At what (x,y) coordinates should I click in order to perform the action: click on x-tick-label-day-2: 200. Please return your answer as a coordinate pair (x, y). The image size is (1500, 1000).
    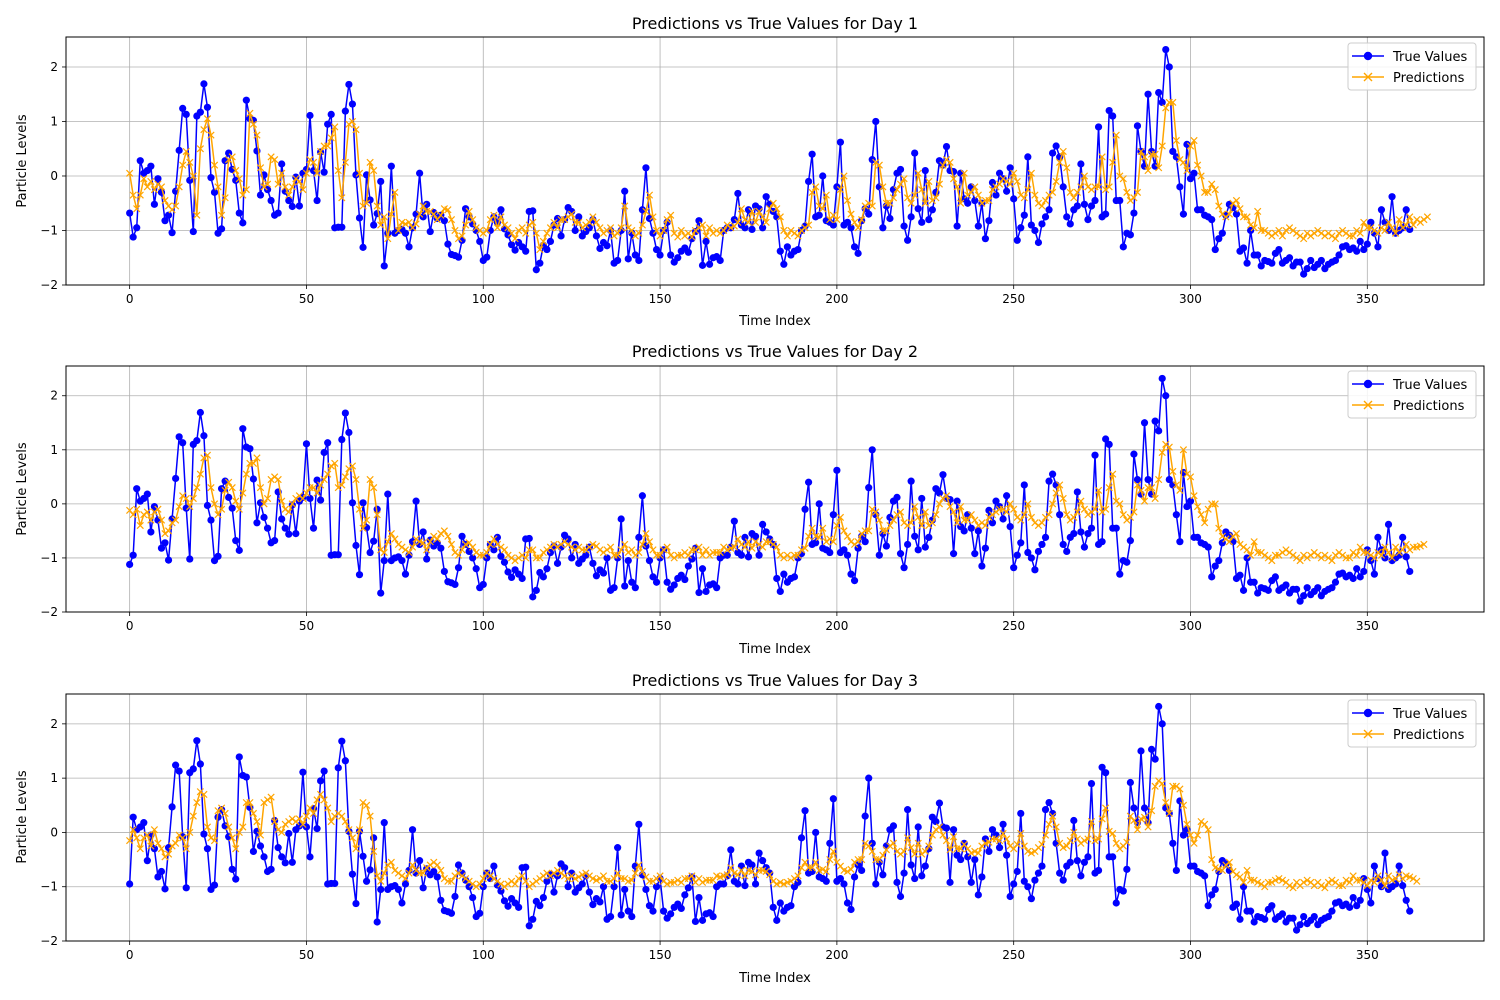
    Looking at the image, I should click on (836, 626).